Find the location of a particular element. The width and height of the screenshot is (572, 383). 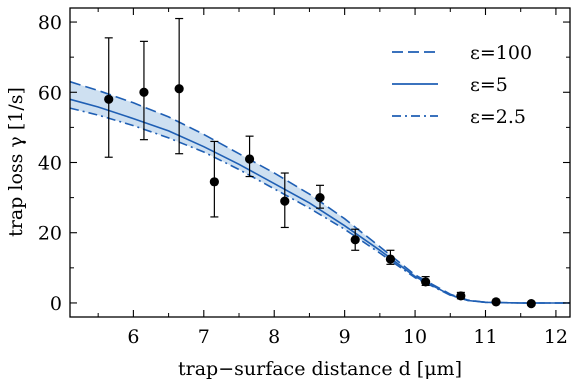

y-tick-label: 20 is located at coordinates (50, 234).